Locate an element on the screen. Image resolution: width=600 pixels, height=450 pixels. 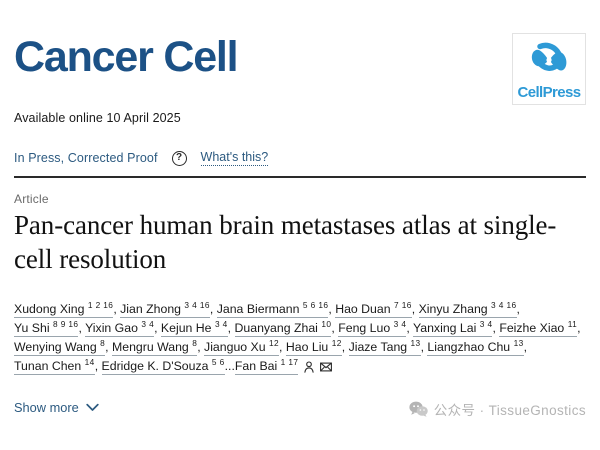
author-entry: Duanyang Zhai 10 is located at coordinates (283, 327).